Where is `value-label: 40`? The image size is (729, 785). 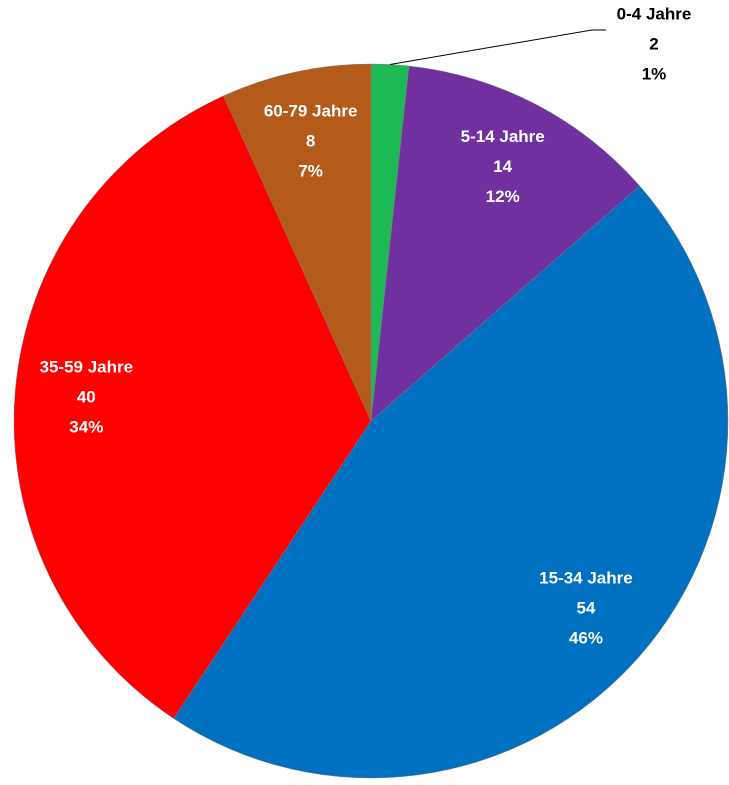 value-label: 40 is located at coordinates (86, 397).